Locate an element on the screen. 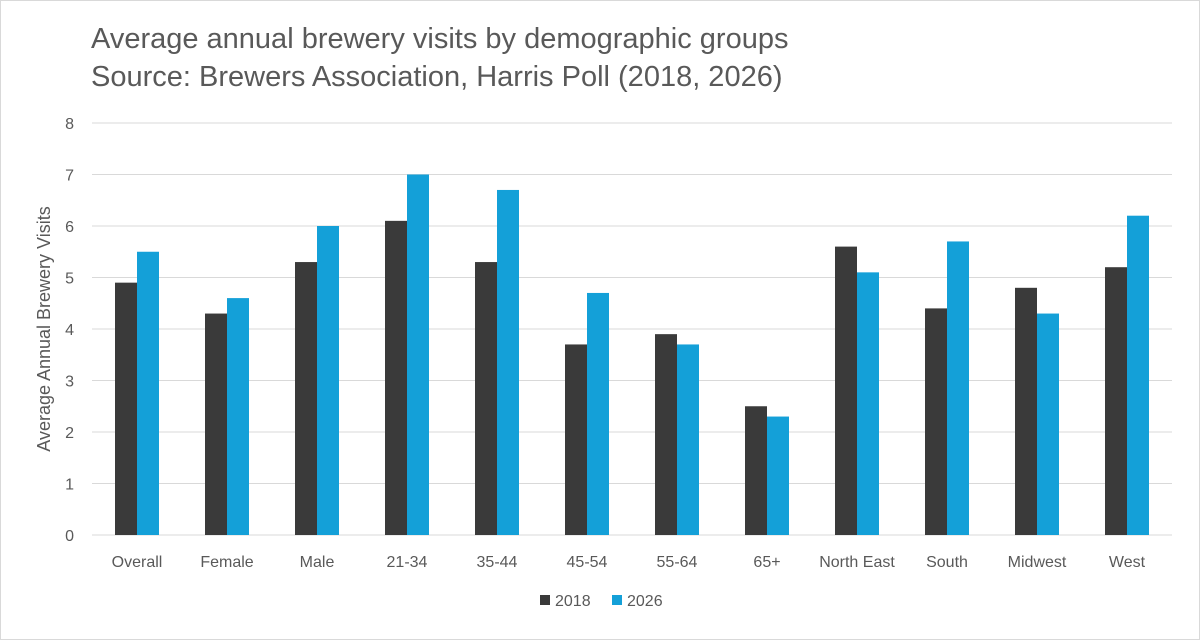 Image resolution: width=1200 pixels, height=640 pixels. bar-2026-north-east is located at coordinates (868, 403).